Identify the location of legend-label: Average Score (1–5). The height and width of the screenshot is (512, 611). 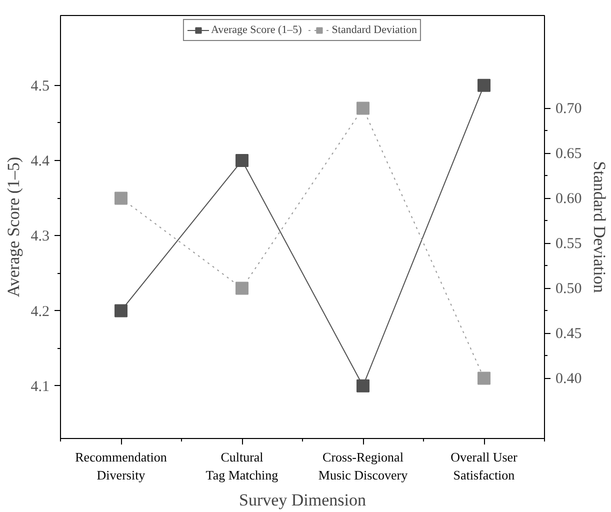
(256, 30).